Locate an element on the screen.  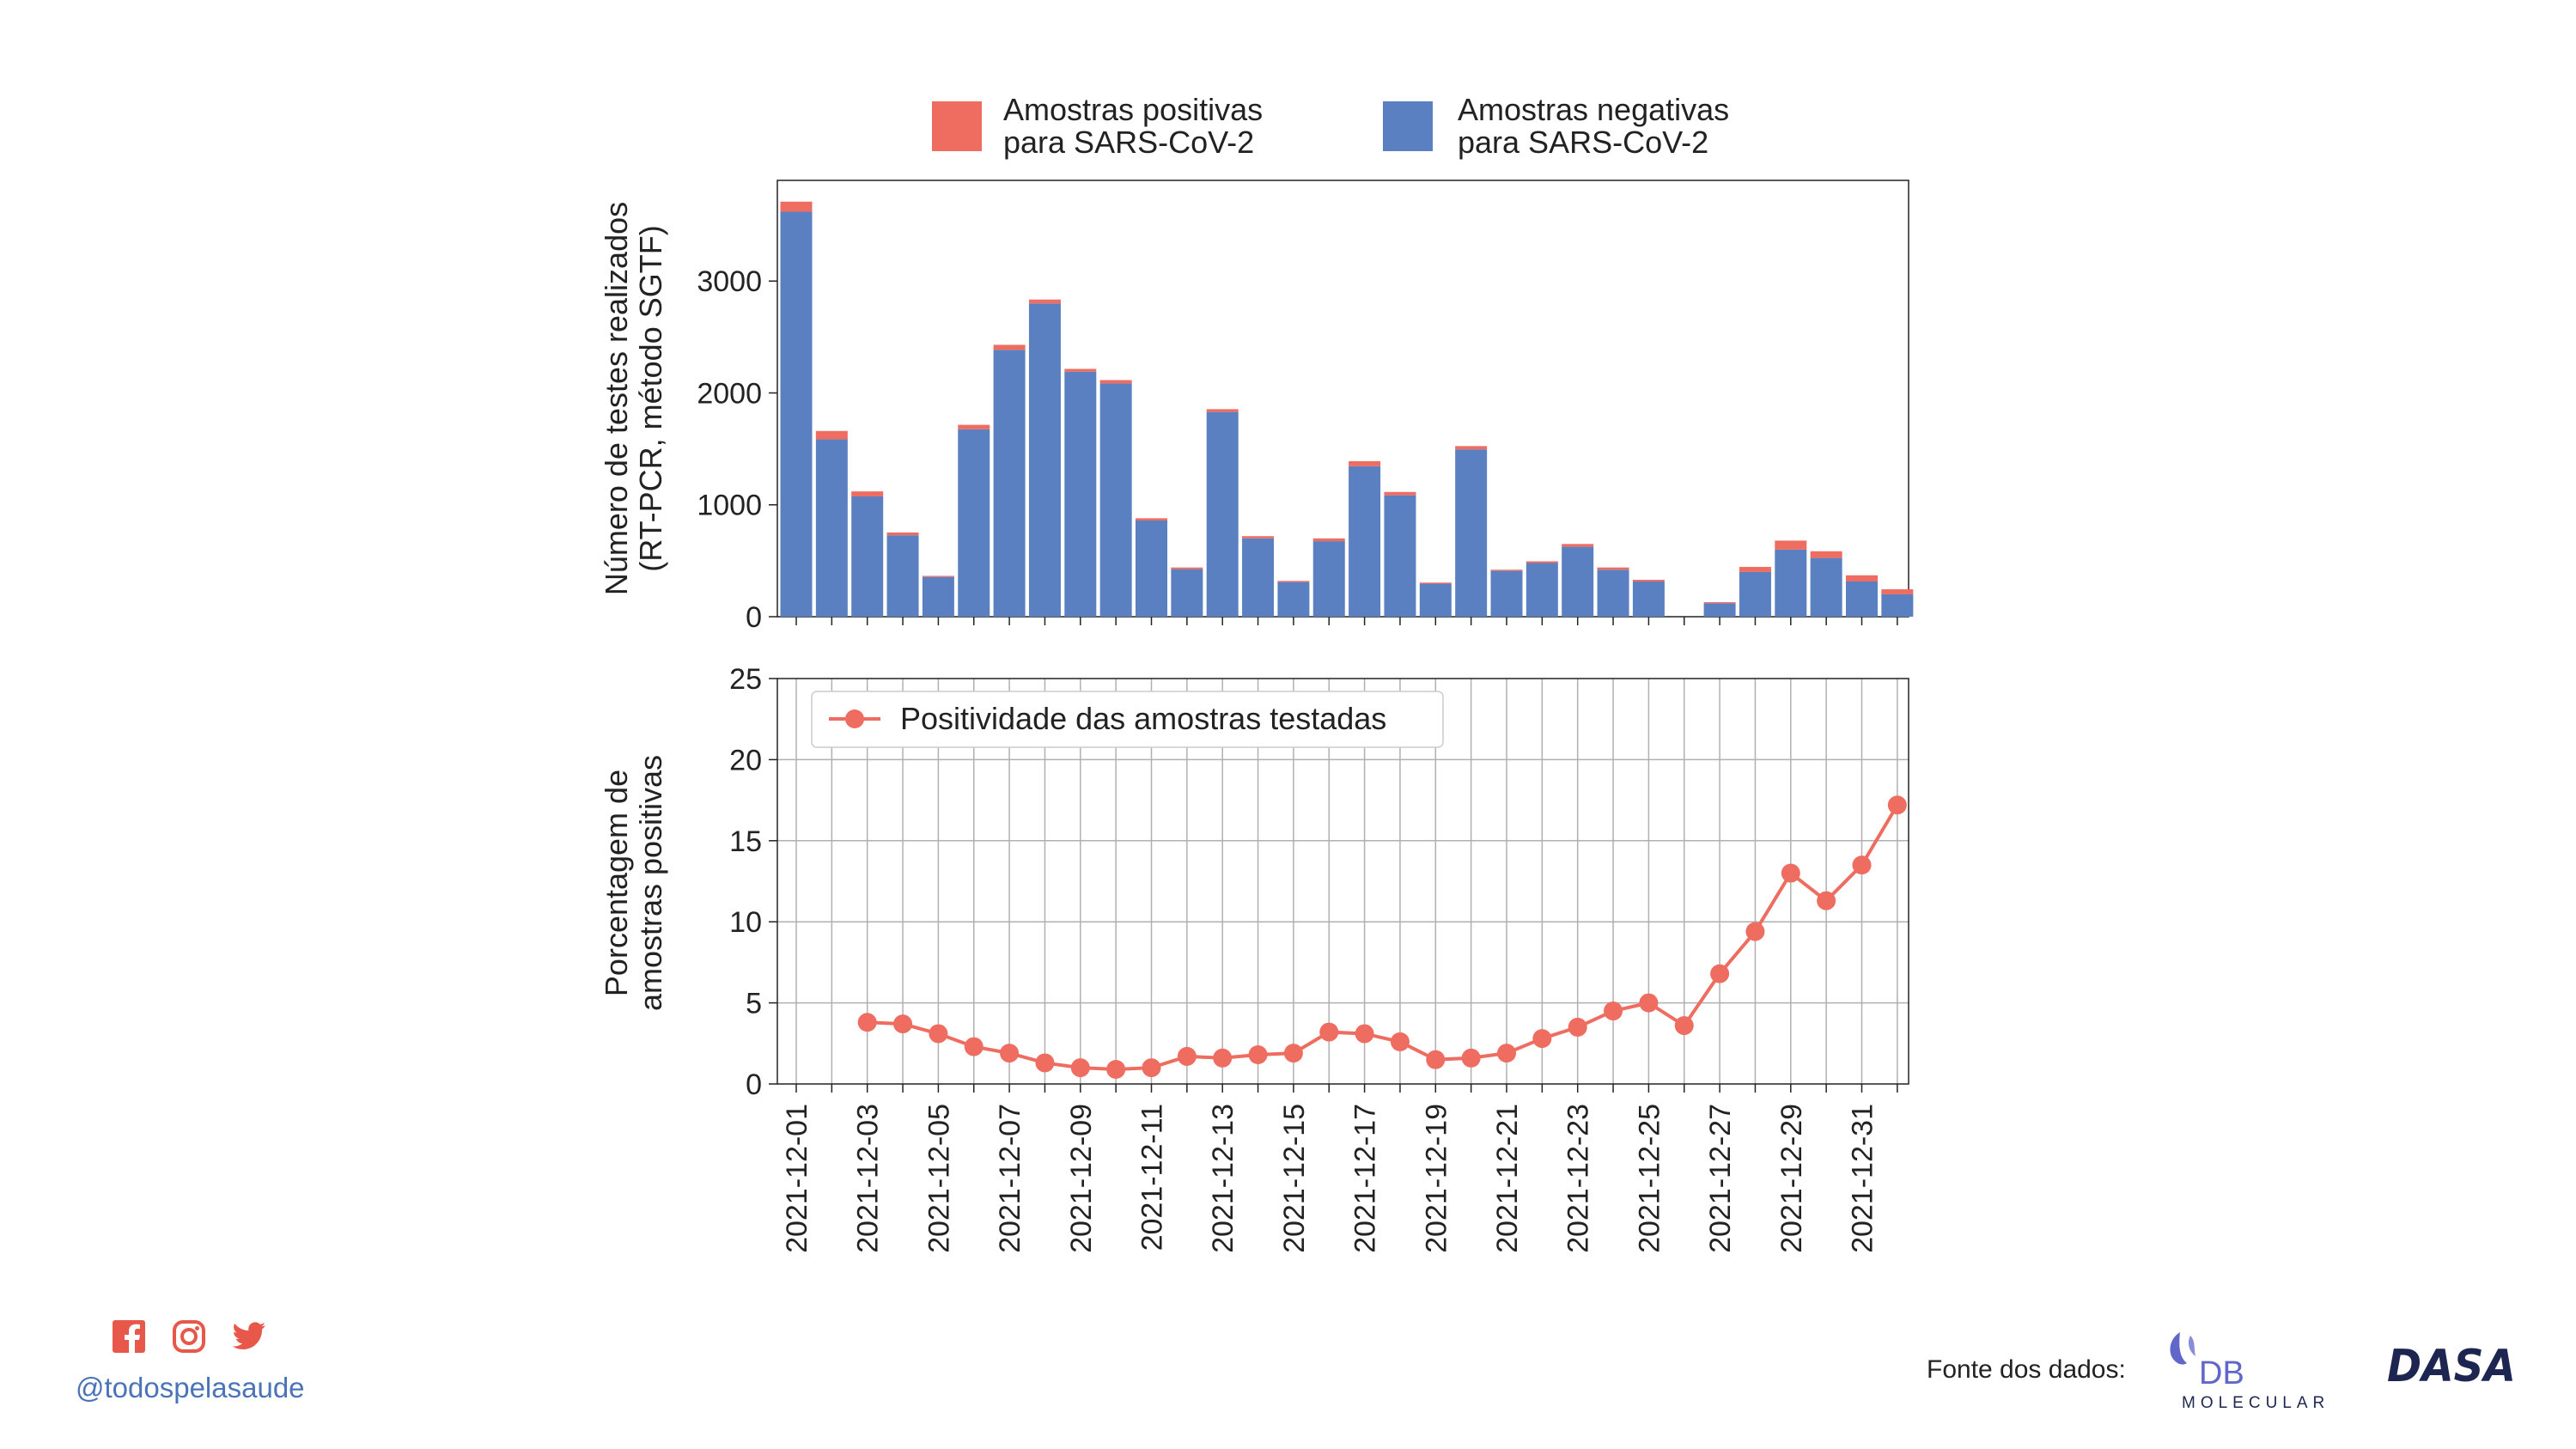
line-y-tick-label: 15 is located at coordinates (745, 841).